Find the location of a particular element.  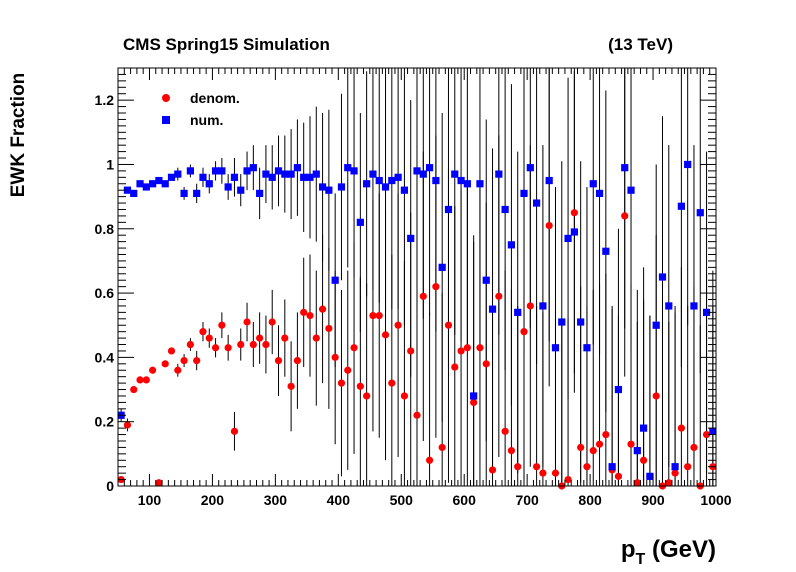

x-tick-label: 100 is located at coordinates (150, 500).